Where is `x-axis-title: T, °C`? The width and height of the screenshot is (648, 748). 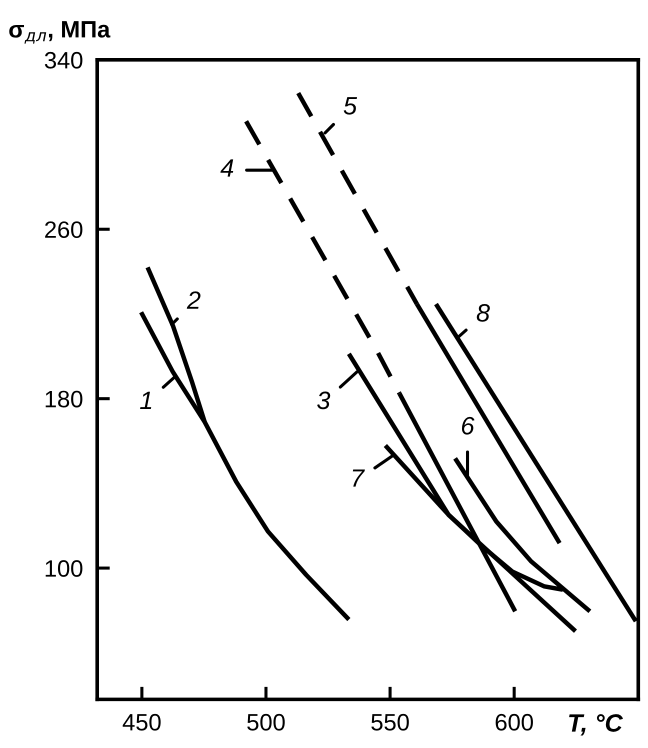
x-axis-title: T, °C is located at coordinates (596, 725).